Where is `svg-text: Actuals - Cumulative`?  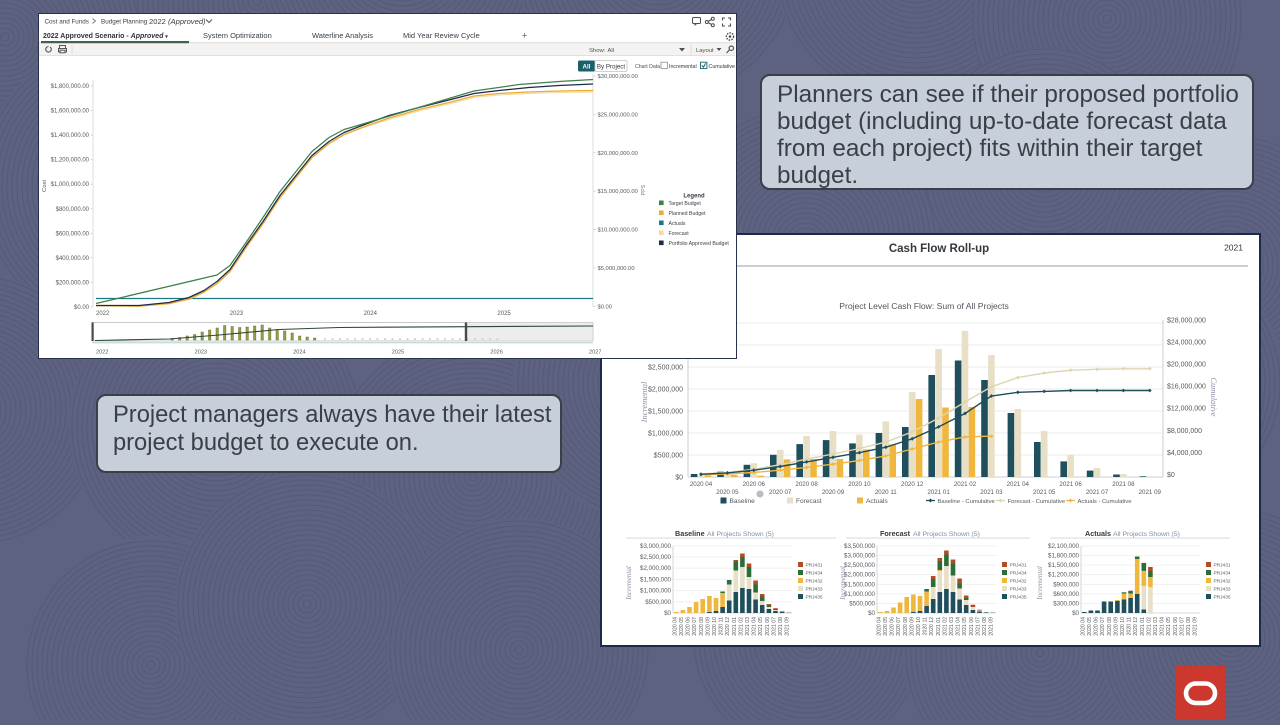 svg-text: Actuals - Cumulative is located at coordinates (1105, 502).